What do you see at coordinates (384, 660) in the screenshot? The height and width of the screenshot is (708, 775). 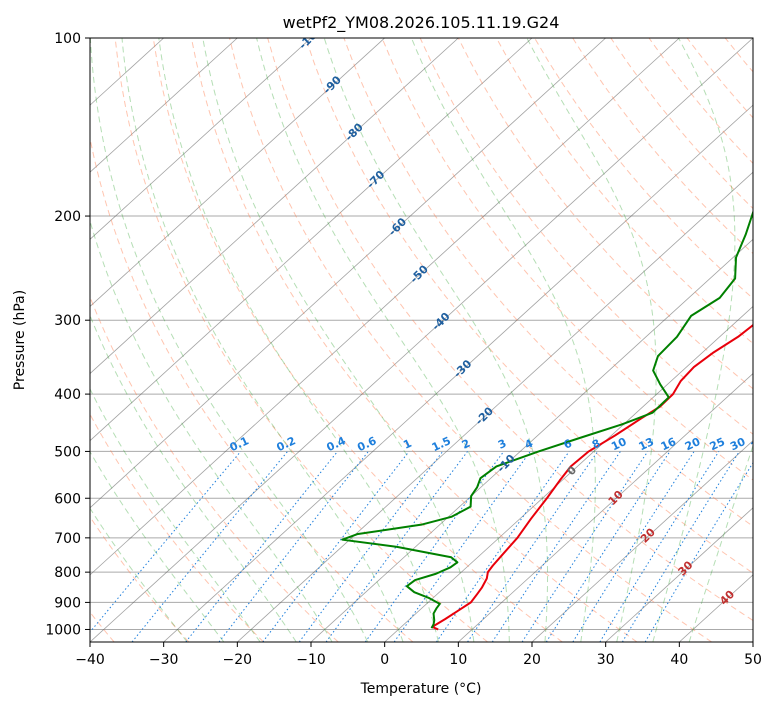 I see `x-tick-label: 0` at bounding box center [384, 660].